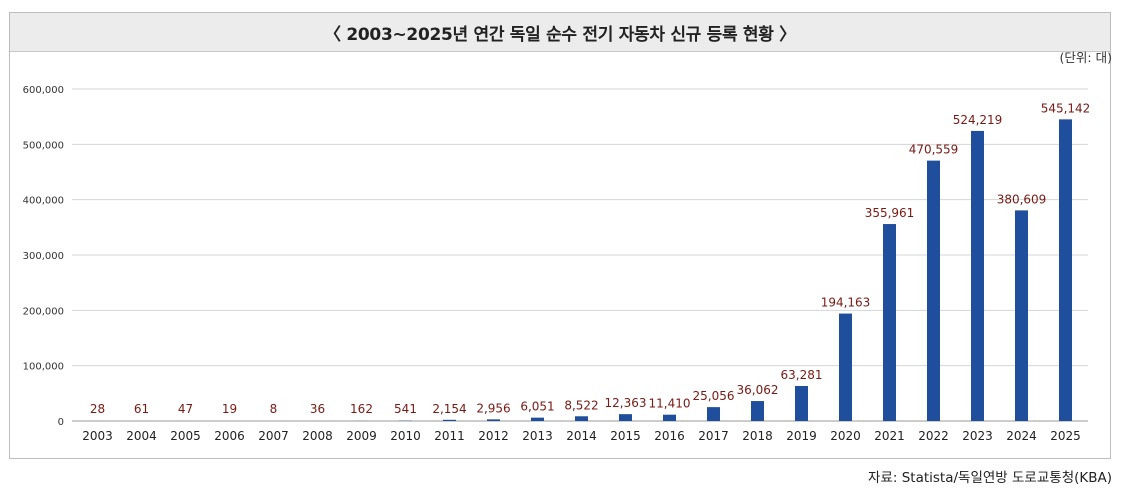 The width and height of the screenshot is (1122, 494). Describe the element at coordinates (581, 418) in the screenshot. I see `bar-2014` at that location.